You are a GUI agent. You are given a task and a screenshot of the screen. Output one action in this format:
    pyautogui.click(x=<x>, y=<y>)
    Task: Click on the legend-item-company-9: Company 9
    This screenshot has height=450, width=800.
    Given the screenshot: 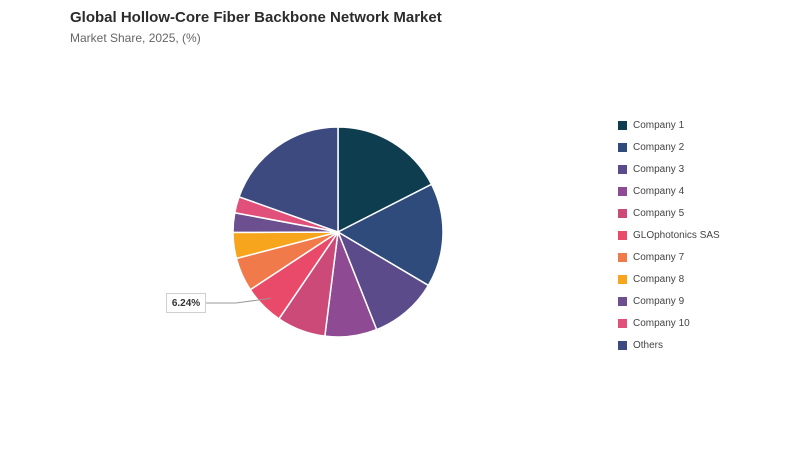 What is the action you would take?
    pyautogui.click(x=669, y=301)
    